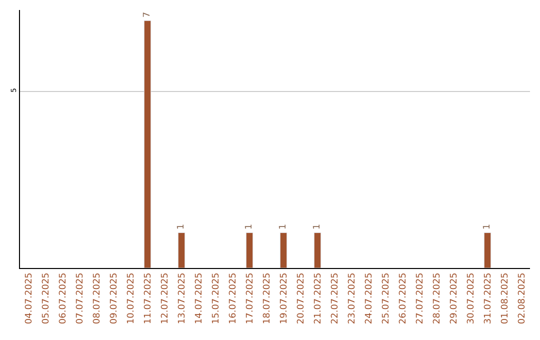 The image size is (540, 340). Describe the element at coordinates (165, 298) in the screenshot. I see `x-tick-label: 12.07.2025` at that location.